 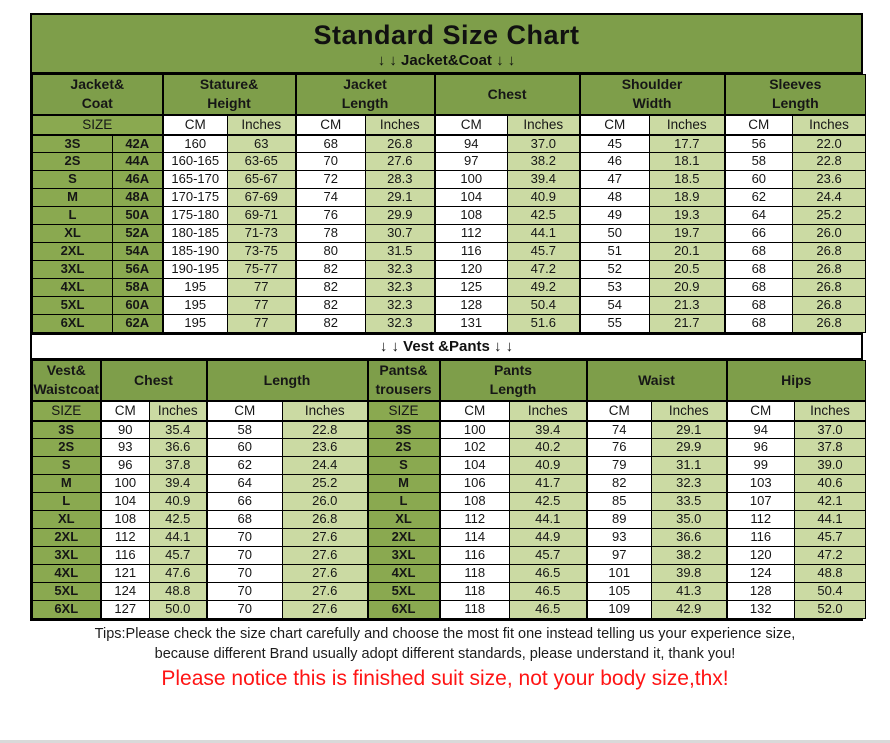 I want to click on table-cell: 120, so click(x=471, y=270).